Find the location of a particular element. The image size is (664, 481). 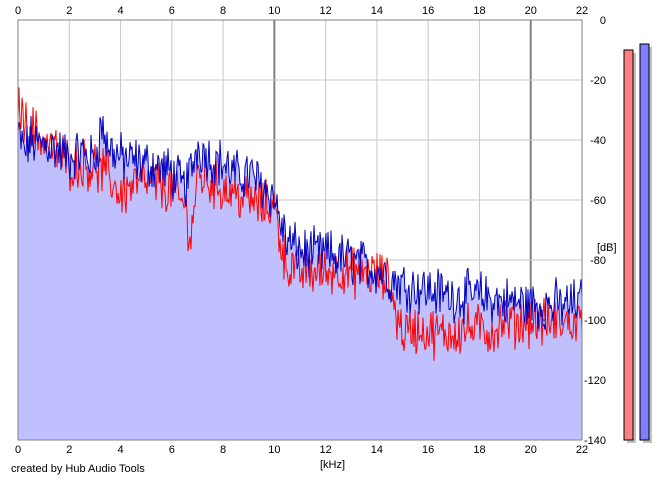

y-tick-label: -60 is located at coordinates (598, 201).